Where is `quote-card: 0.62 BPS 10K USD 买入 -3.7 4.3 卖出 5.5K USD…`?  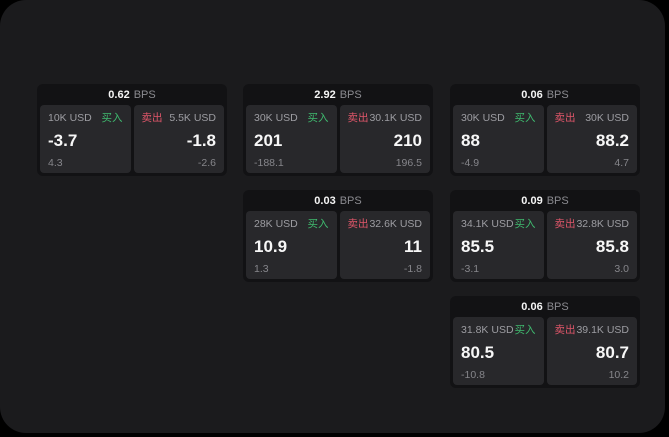
quote-card: 0.62 BPS 10K USD 买入 -3.7 4.3 卖出 5.5K USD… is located at coordinates (132, 130).